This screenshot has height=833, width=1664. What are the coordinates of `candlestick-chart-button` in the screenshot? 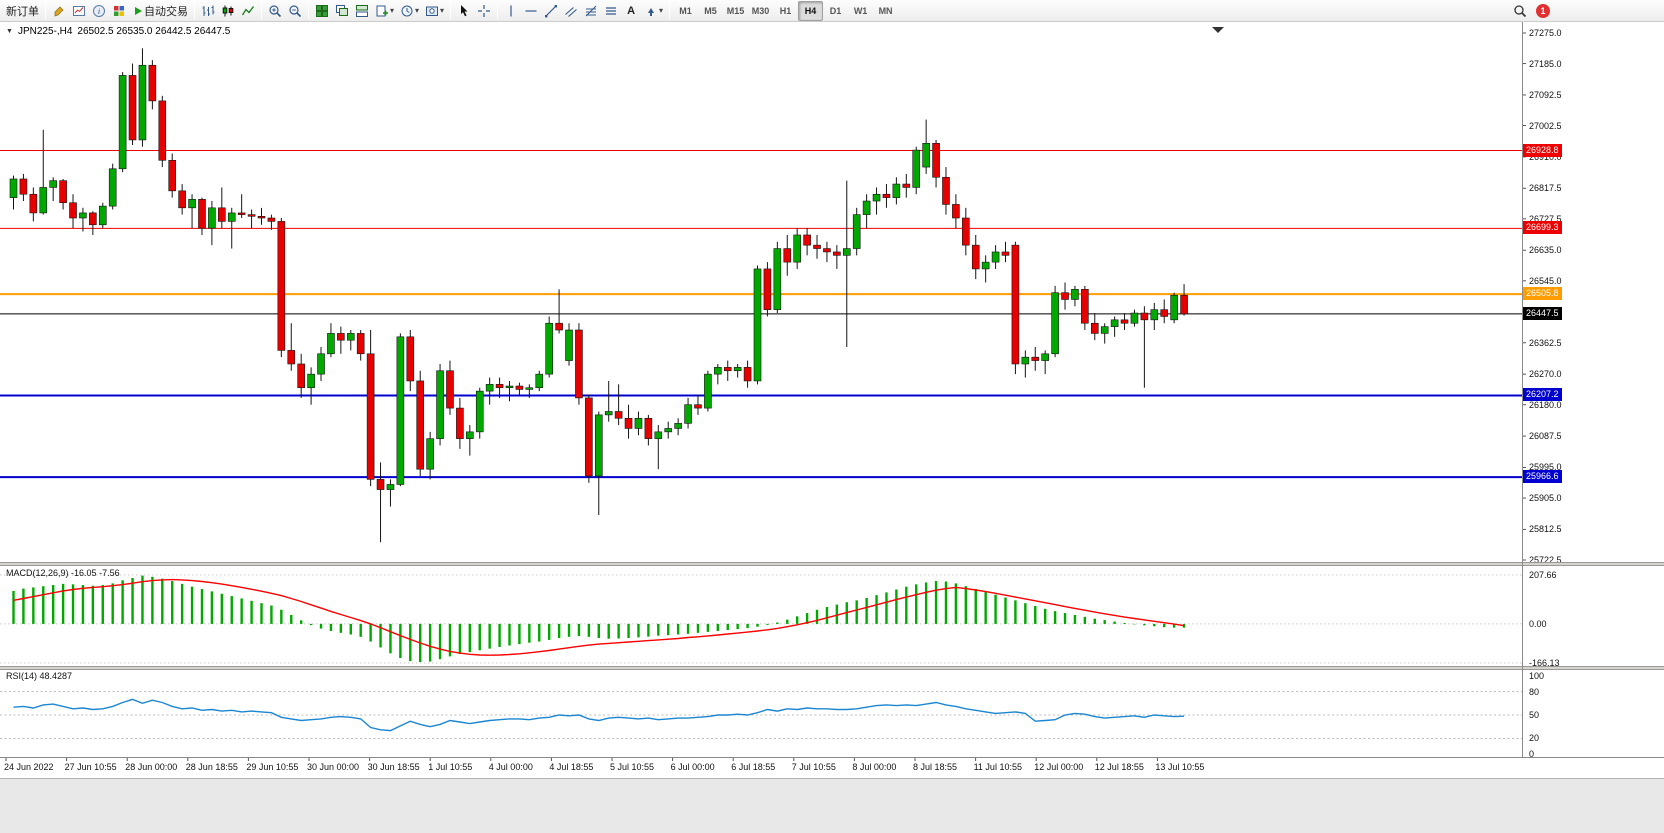 It's located at (228, 11).